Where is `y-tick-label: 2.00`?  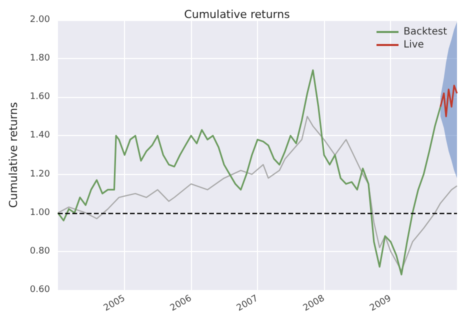
y-tick-label: 2.00 is located at coordinates (40, 20).